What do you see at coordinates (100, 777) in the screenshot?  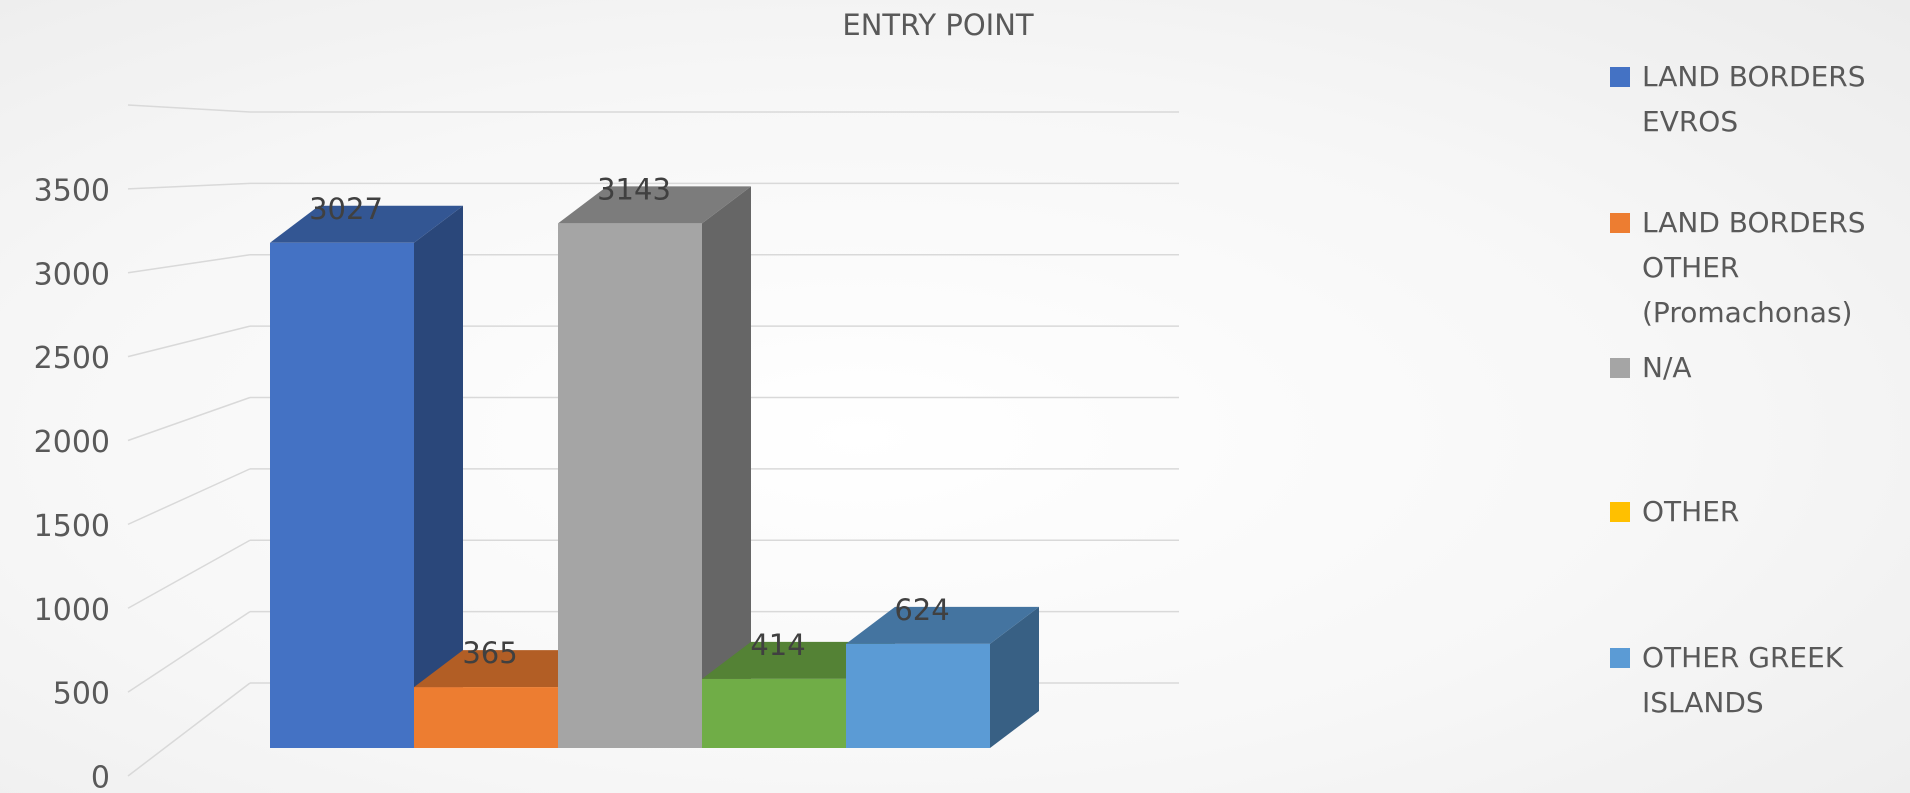 I see `y-tick-label: 0` at bounding box center [100, 777].